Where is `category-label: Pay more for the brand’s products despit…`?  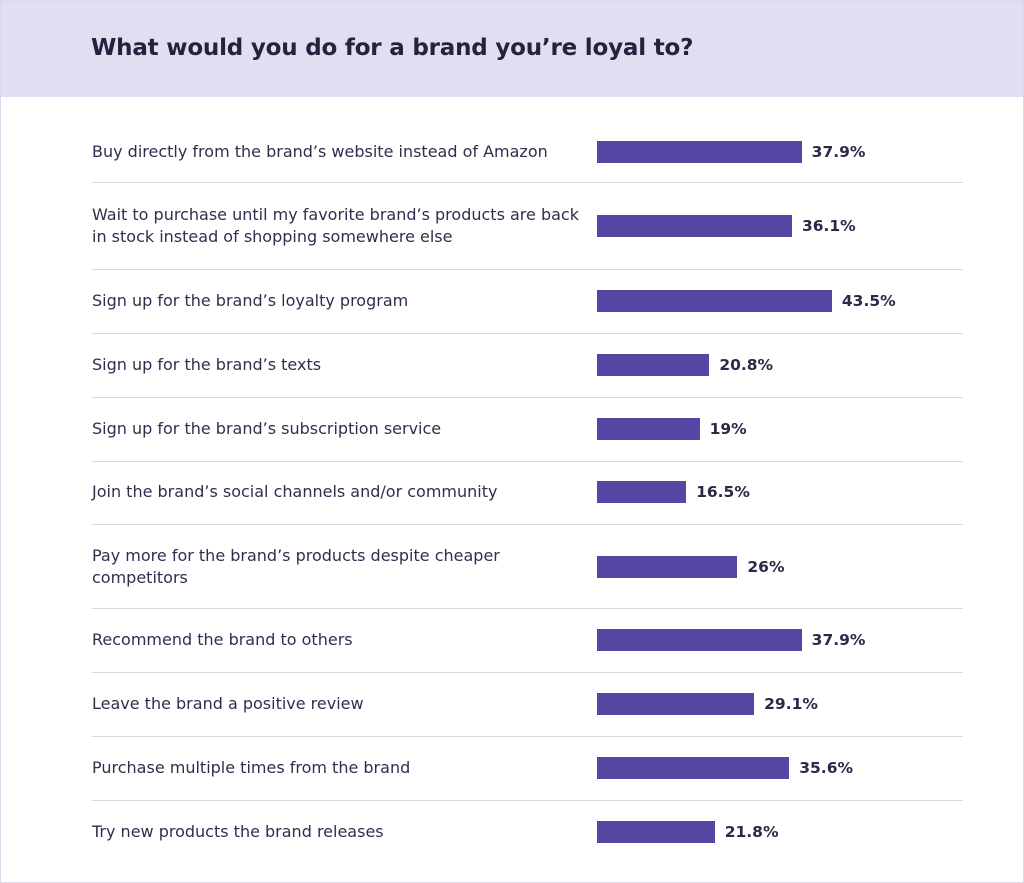
category-label: Pay more for the brand’s products despit… is located at coordinates (296, 566).